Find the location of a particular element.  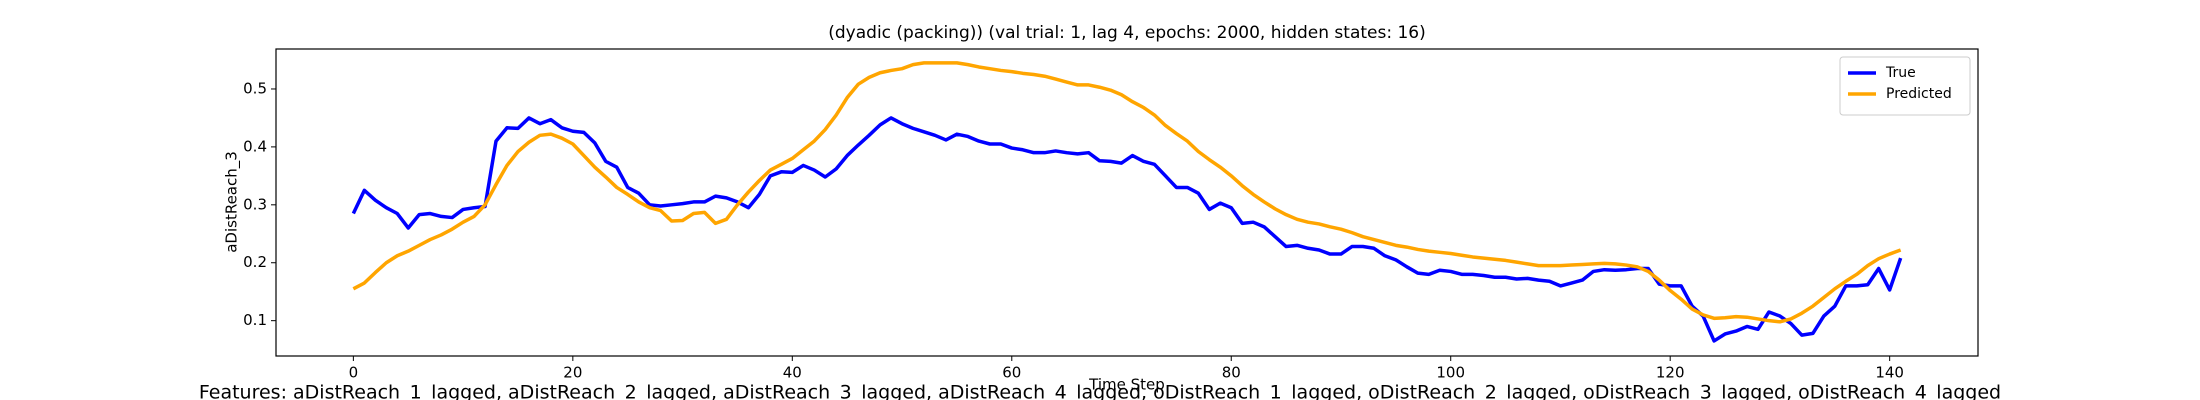

y-tick-label: 0.5 is located at coordinates (255, 88).